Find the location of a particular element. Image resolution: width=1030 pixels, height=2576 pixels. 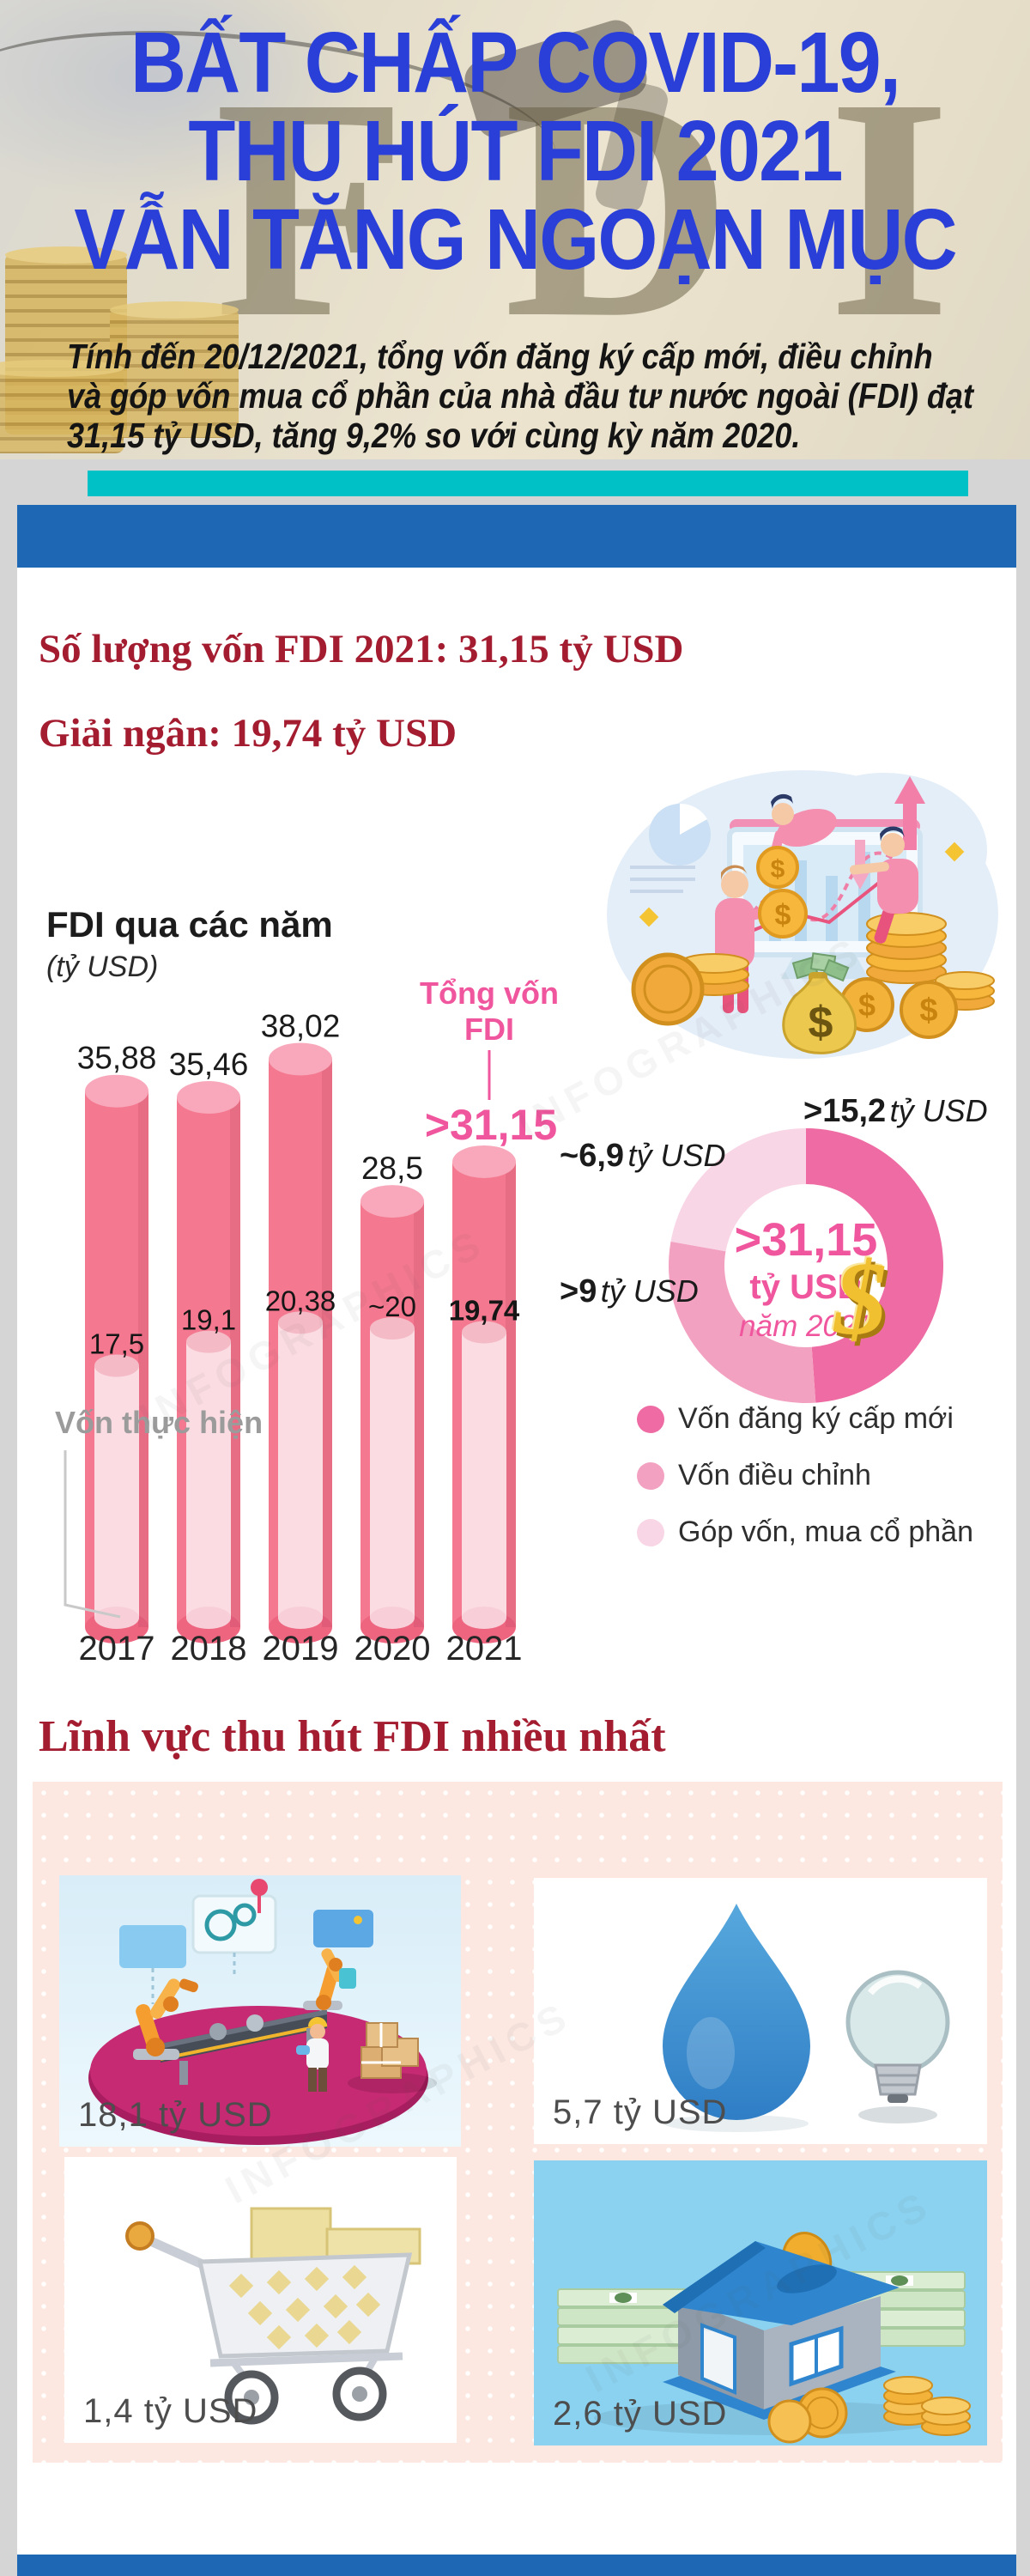

bar-year-label: 2020 is located at coordinates (392, 1649).